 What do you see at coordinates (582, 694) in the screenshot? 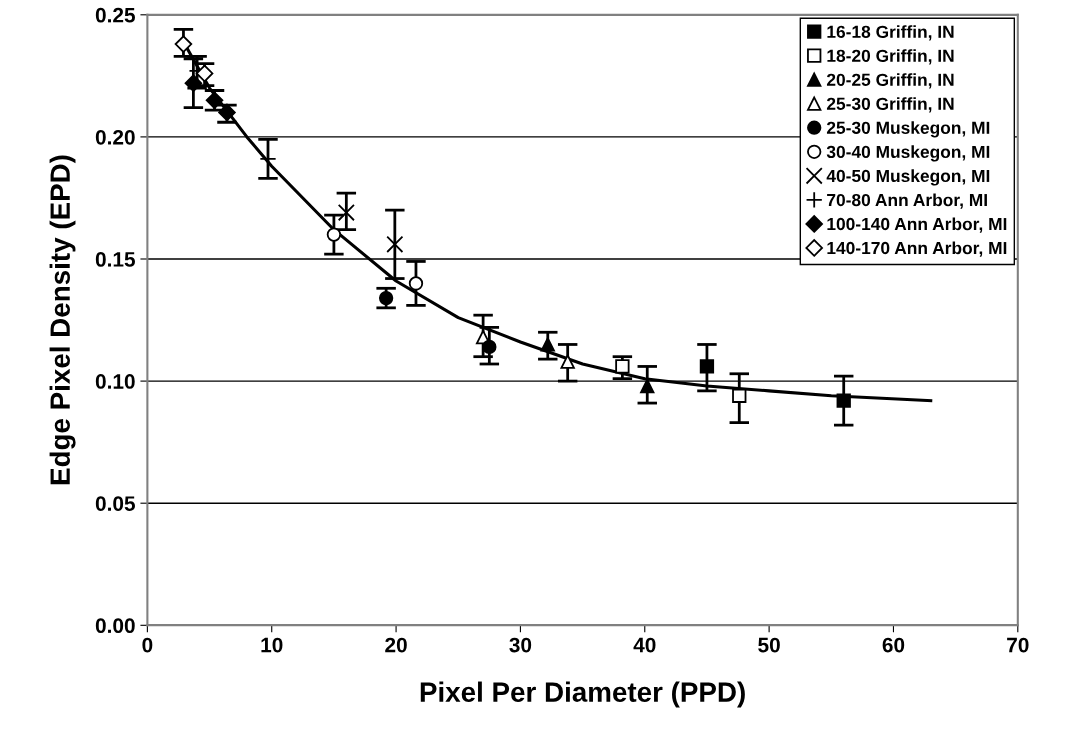
I see `x-axis-title: Pixel Per Diameter (PPD)` at bounding box center [582, 694].